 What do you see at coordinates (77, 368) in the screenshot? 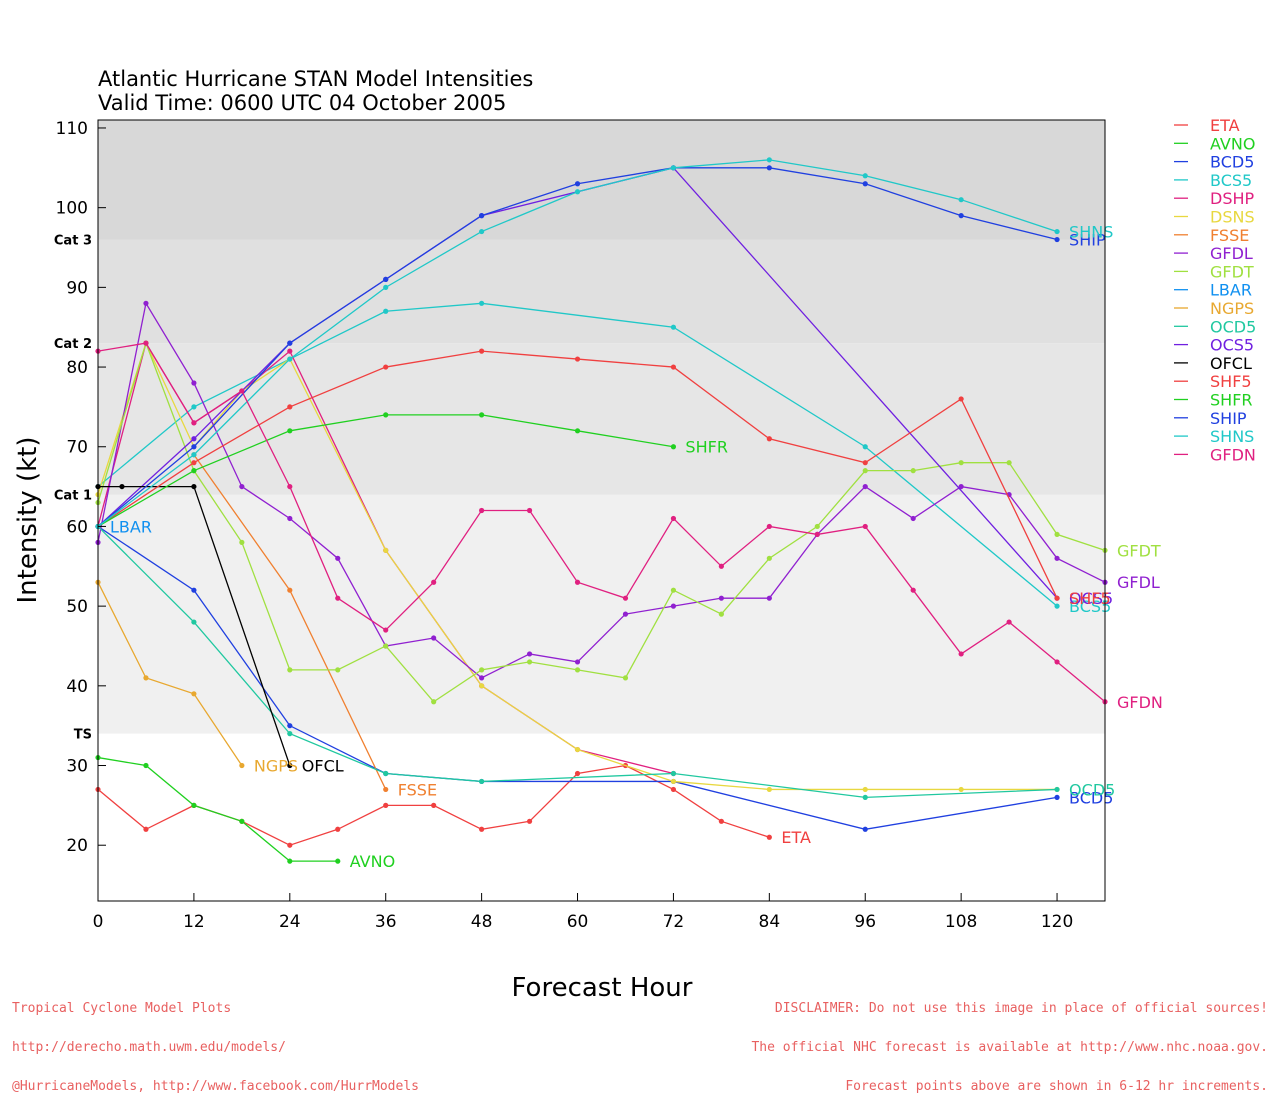
I see `y-tick-label: 80` at bounding box center [77, 368].